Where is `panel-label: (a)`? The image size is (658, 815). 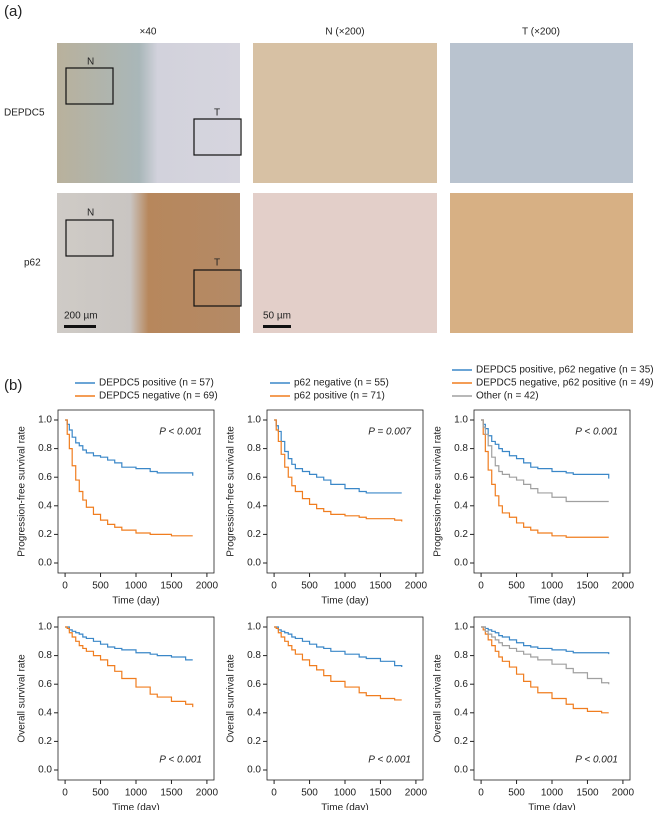 panel-label: (a) is located at coordinates (13, 11).